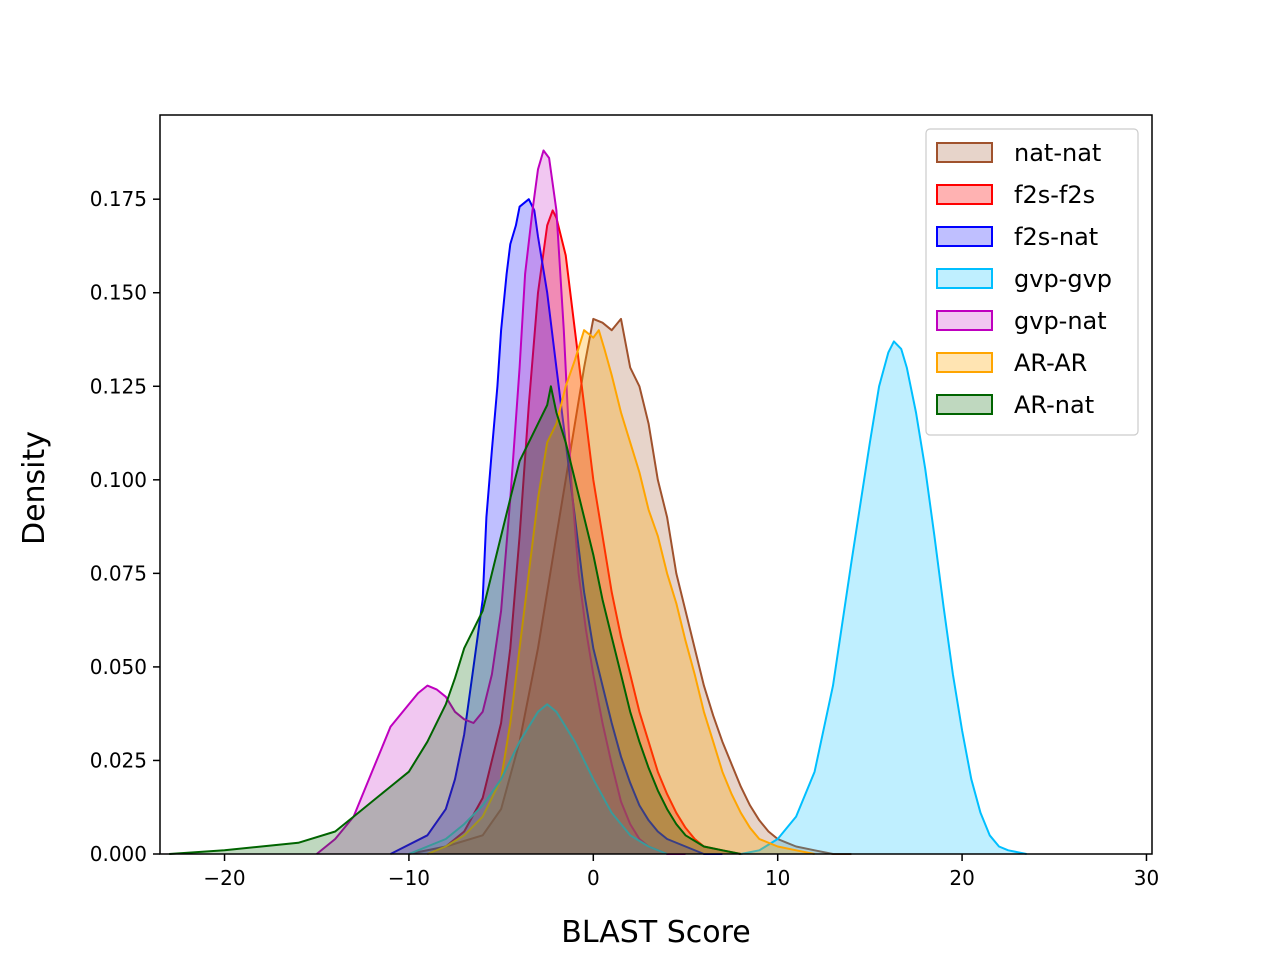  I want to click on y-tick-label: 0.150, so click(118, 293).